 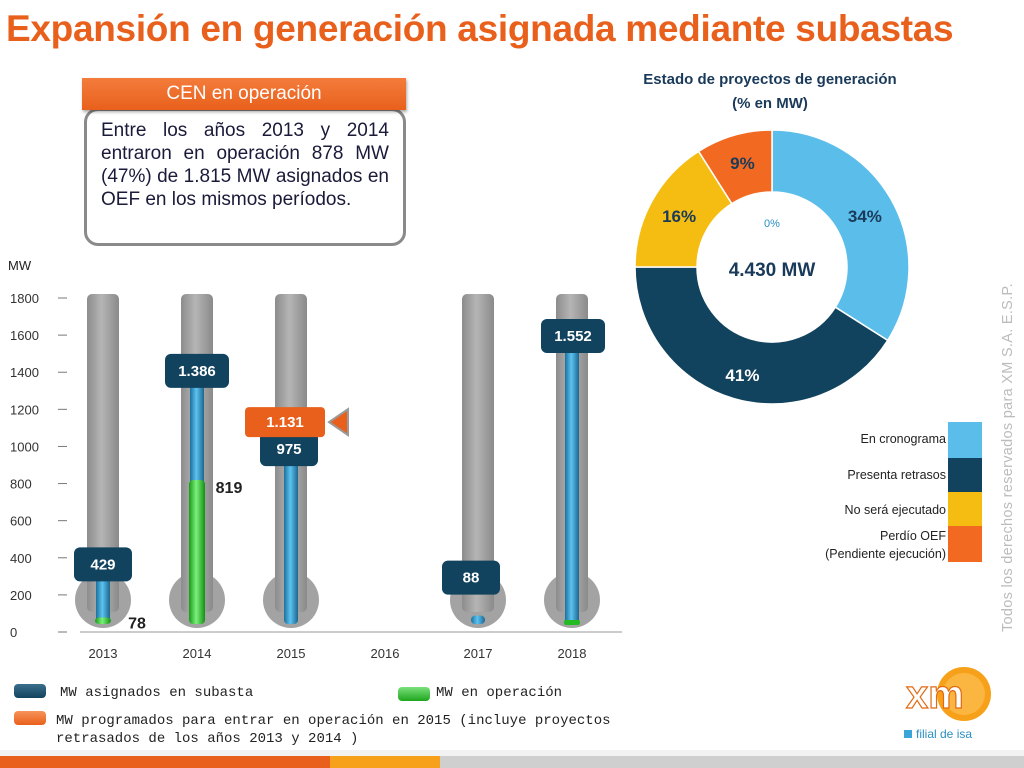 What do you see at coordinates (895, 510) in the screenshot?
I see `legend-label-not-executed: No será ejecutado` at bounding box center [895, 510].